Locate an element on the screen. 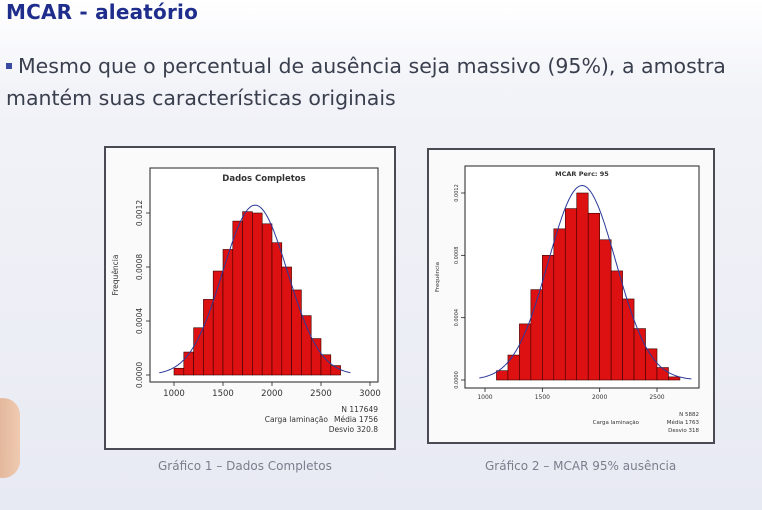 The image size is (762, 510). slide-title: MCAR - aleatório is located at coordinates (102, 12).